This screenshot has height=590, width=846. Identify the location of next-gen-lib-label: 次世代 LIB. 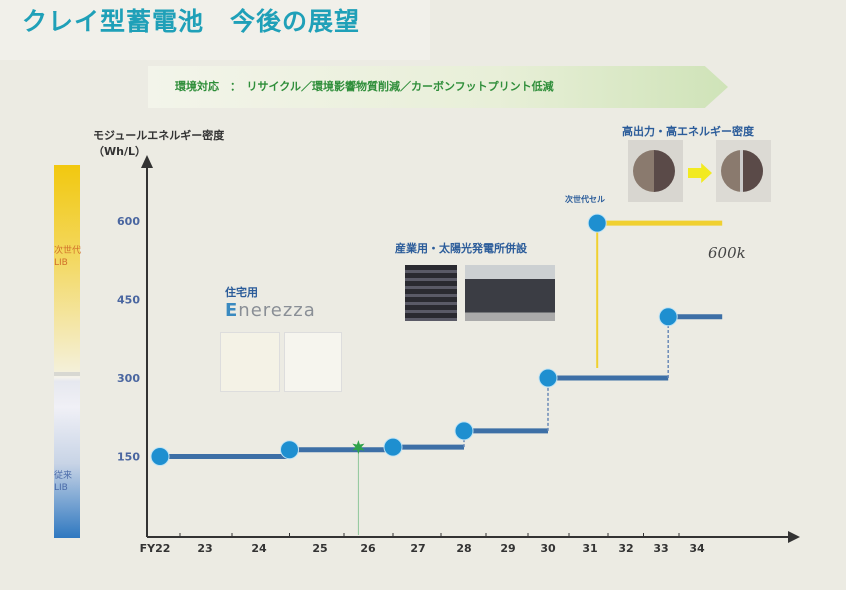
(68, 257).